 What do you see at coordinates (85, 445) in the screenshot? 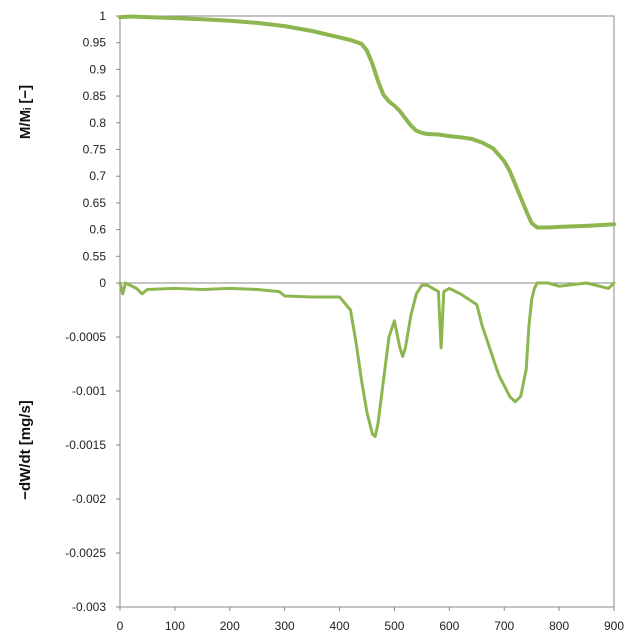
I see `y-tick-label: -0.0015` at bounding box center [85, 445].